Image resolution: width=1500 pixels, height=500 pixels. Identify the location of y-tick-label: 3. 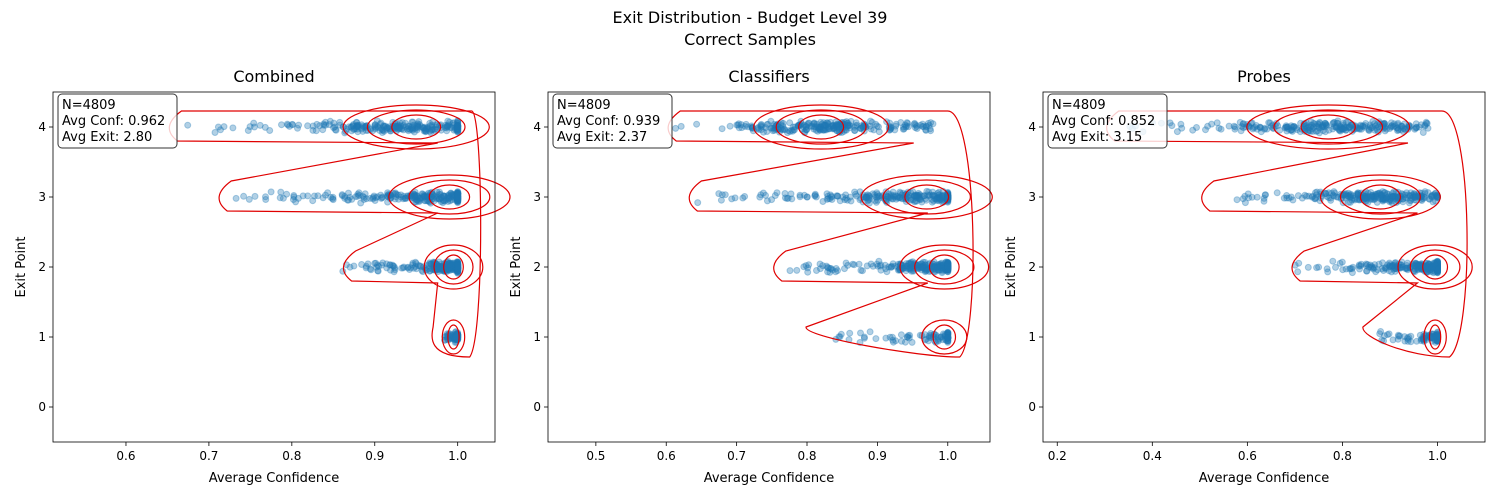
(42, 197).